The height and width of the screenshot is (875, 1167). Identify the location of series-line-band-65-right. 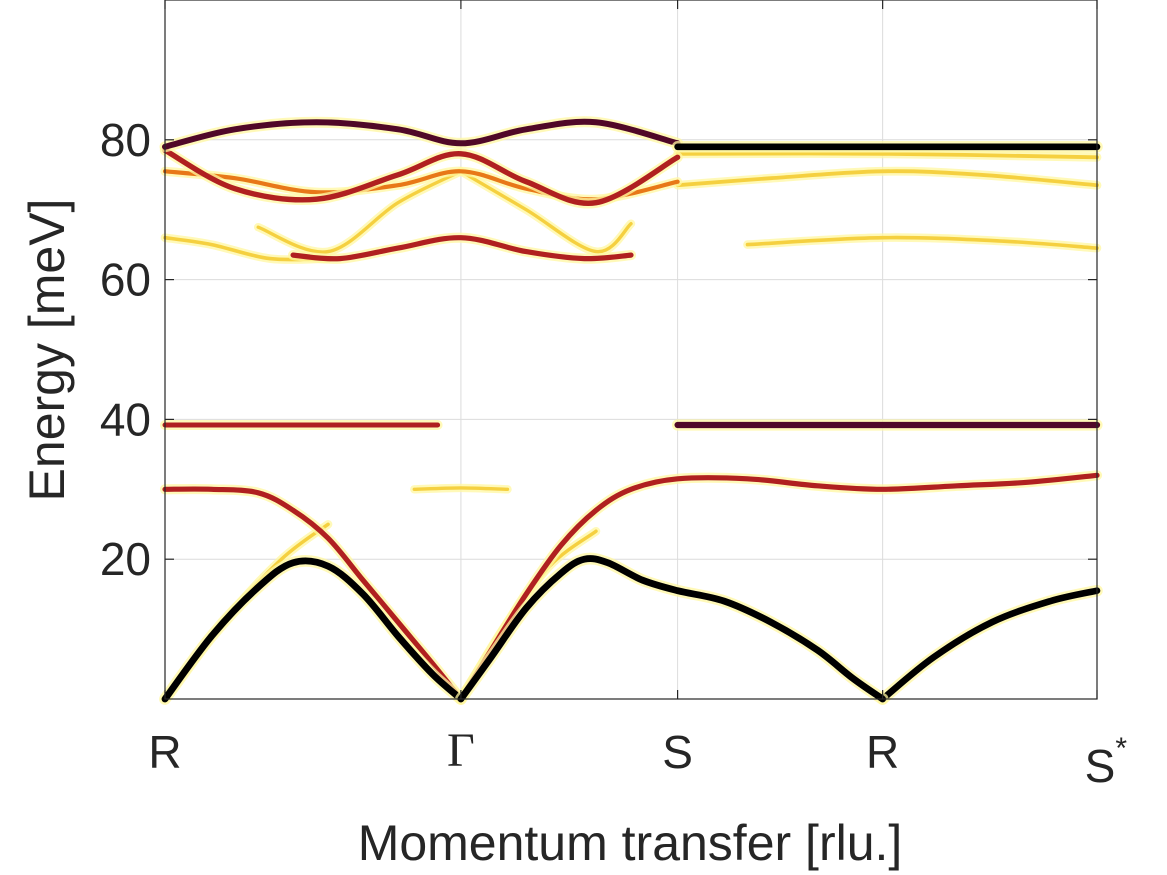
(922, 242).